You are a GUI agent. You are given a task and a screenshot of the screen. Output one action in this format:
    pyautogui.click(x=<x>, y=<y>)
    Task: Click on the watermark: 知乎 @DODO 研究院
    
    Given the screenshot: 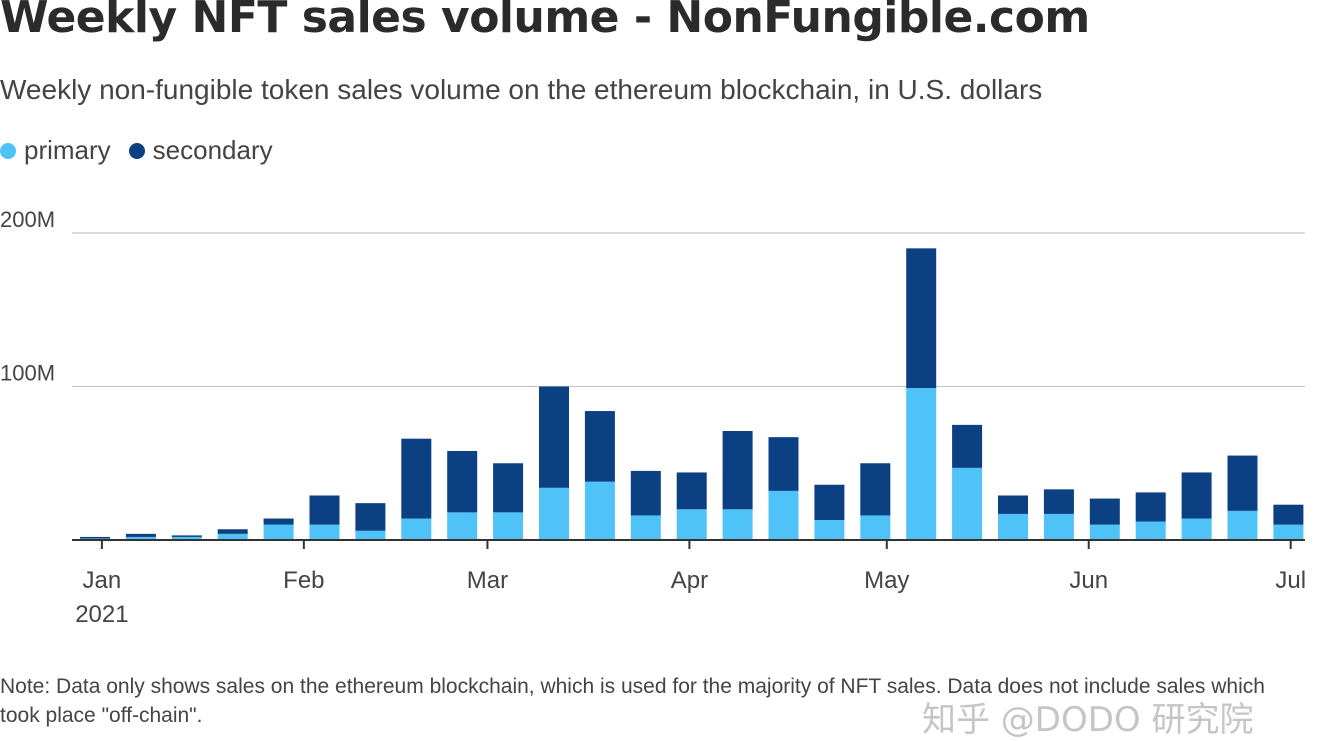 What is the action you would take?
    pyautogui.click(x=1088, y=720)
    